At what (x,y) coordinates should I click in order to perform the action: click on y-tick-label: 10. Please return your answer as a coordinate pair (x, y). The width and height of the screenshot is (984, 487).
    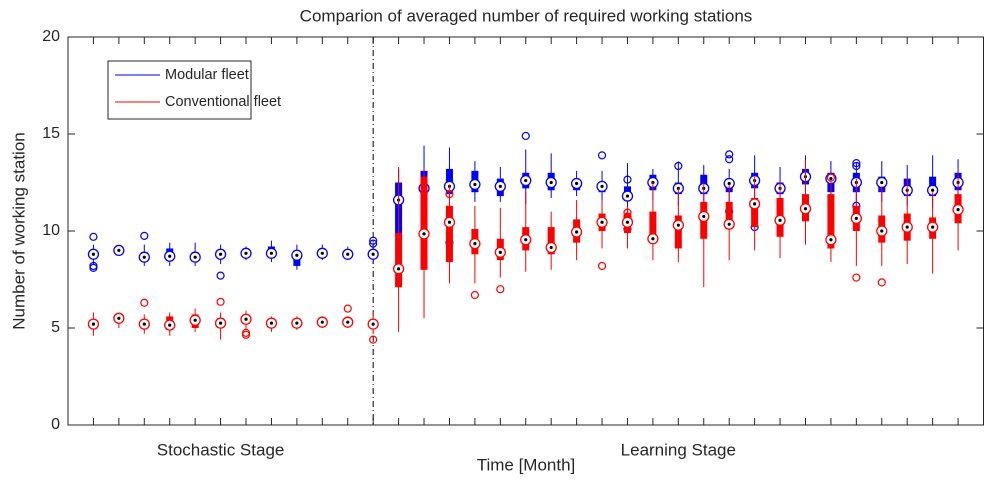
    Looking at the image, I should click on (51, 230).